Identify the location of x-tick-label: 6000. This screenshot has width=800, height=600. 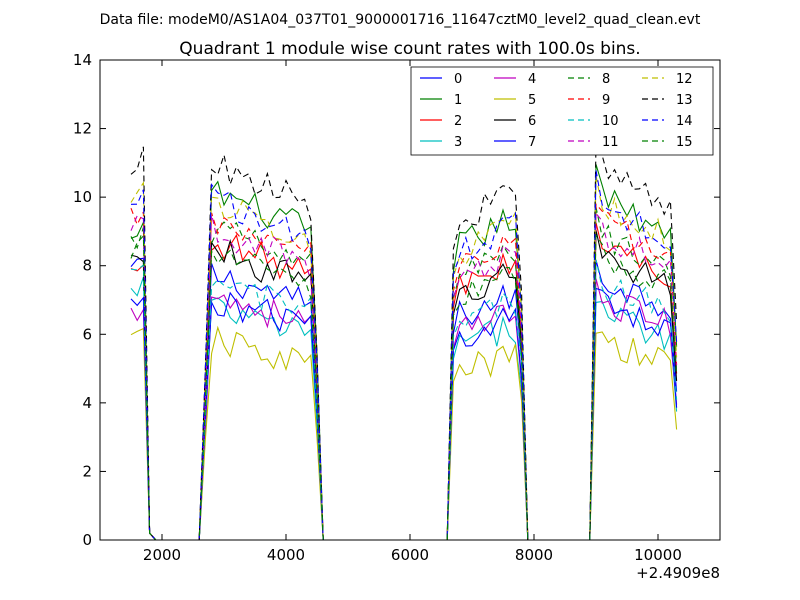
(410, 555).